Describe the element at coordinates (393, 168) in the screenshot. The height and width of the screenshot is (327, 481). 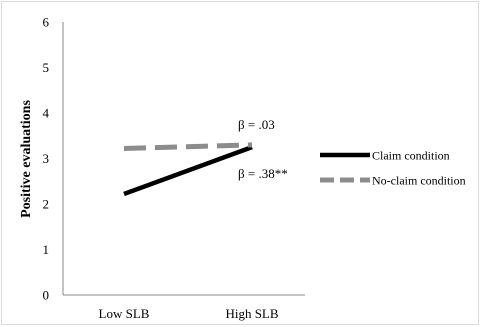
I see `legend: Claim condition No-claim condition` at that location.